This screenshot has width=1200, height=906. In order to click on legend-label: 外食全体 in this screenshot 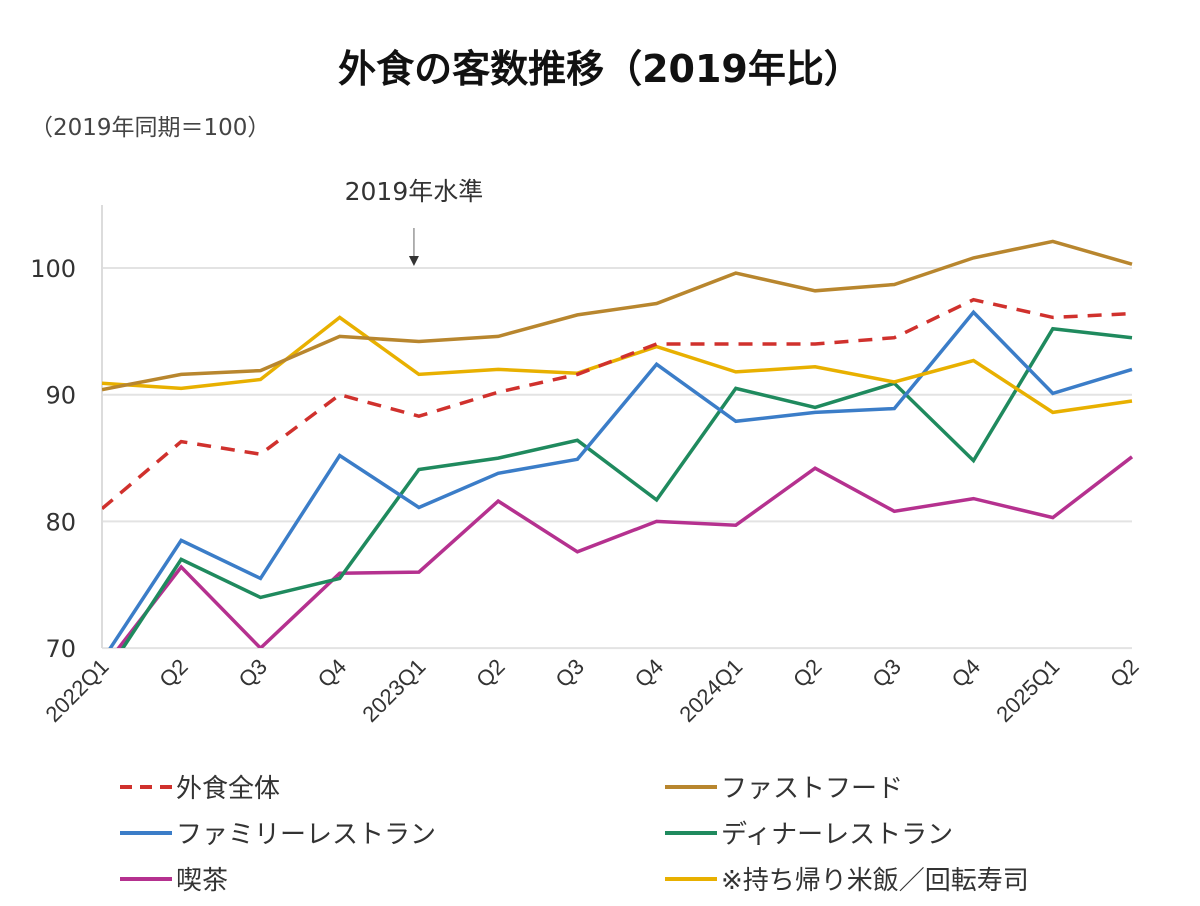, I will do `click(228, 789)`.